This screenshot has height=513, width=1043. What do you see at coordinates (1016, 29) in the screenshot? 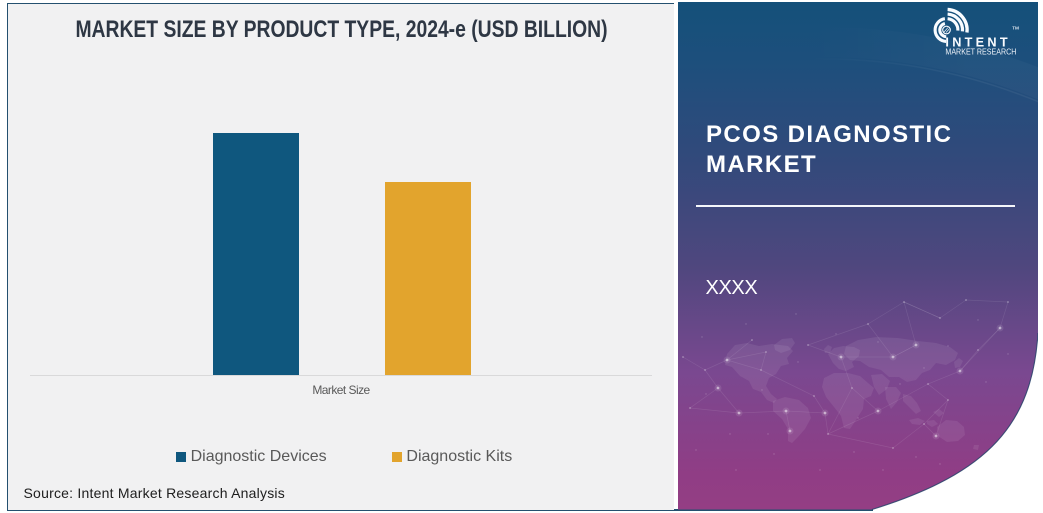
I see `svg-text: ™` at bounding box center [1016, 29].